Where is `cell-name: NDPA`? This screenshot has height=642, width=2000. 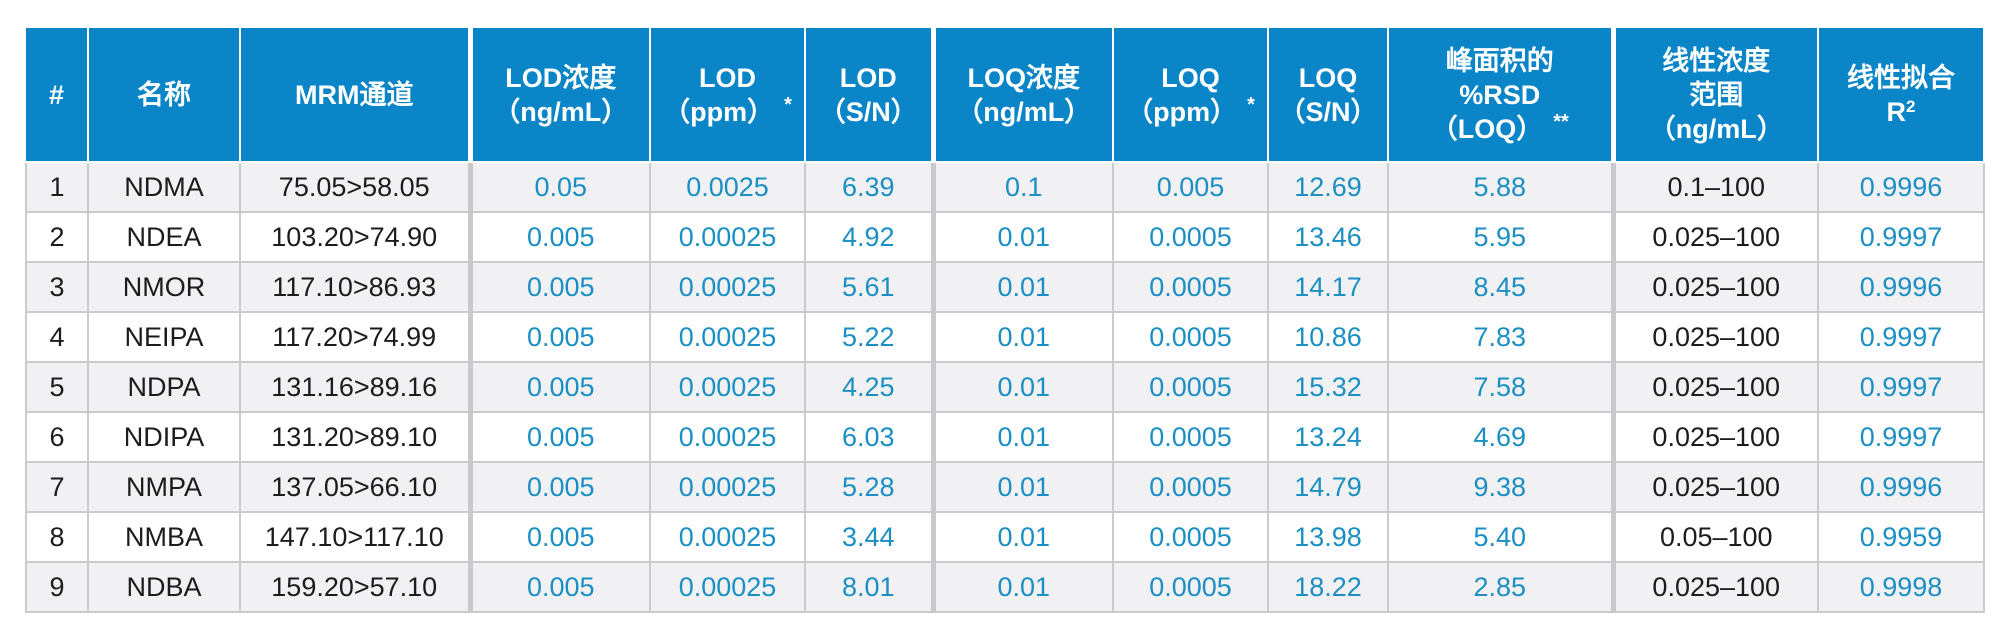 cell-name: NDPA is located at coordinates (164, 387).